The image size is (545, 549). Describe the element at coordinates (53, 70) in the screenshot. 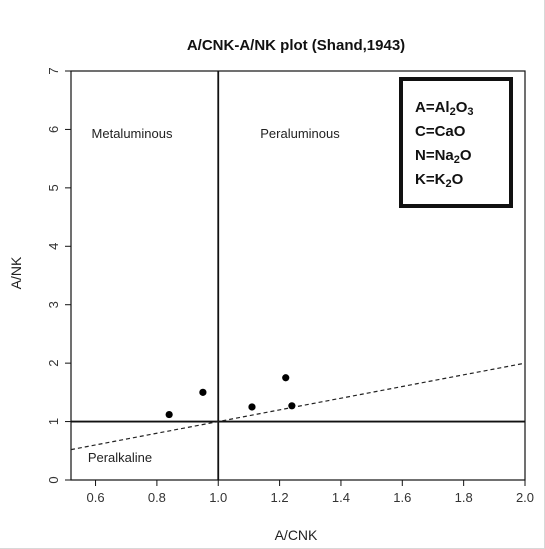

I see `y-tick-label: 7` at that location.